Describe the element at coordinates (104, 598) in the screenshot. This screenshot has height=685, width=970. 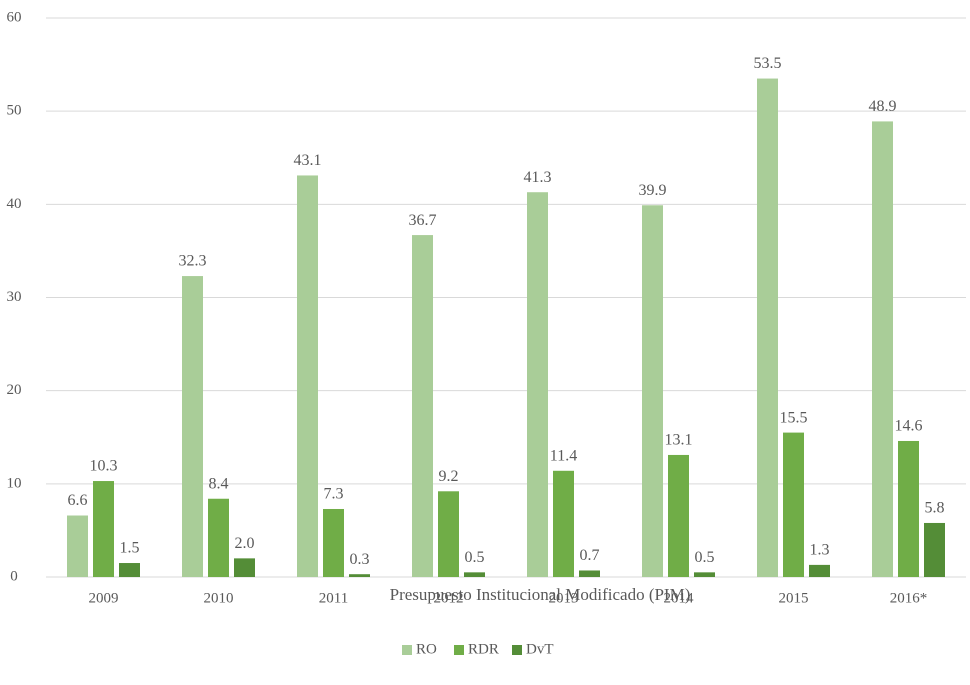
I see `x-tick-label: 2009` at that location.